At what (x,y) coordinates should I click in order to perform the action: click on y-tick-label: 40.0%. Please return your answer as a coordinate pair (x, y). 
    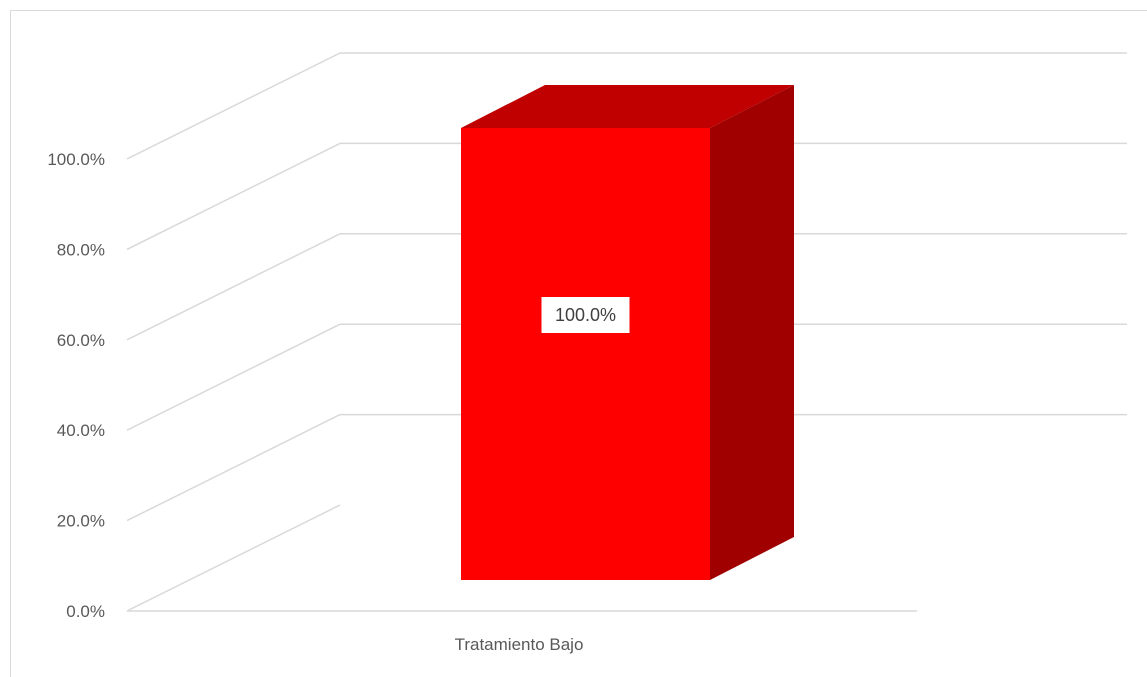
    Looking at the image, I should click on (81, 430).